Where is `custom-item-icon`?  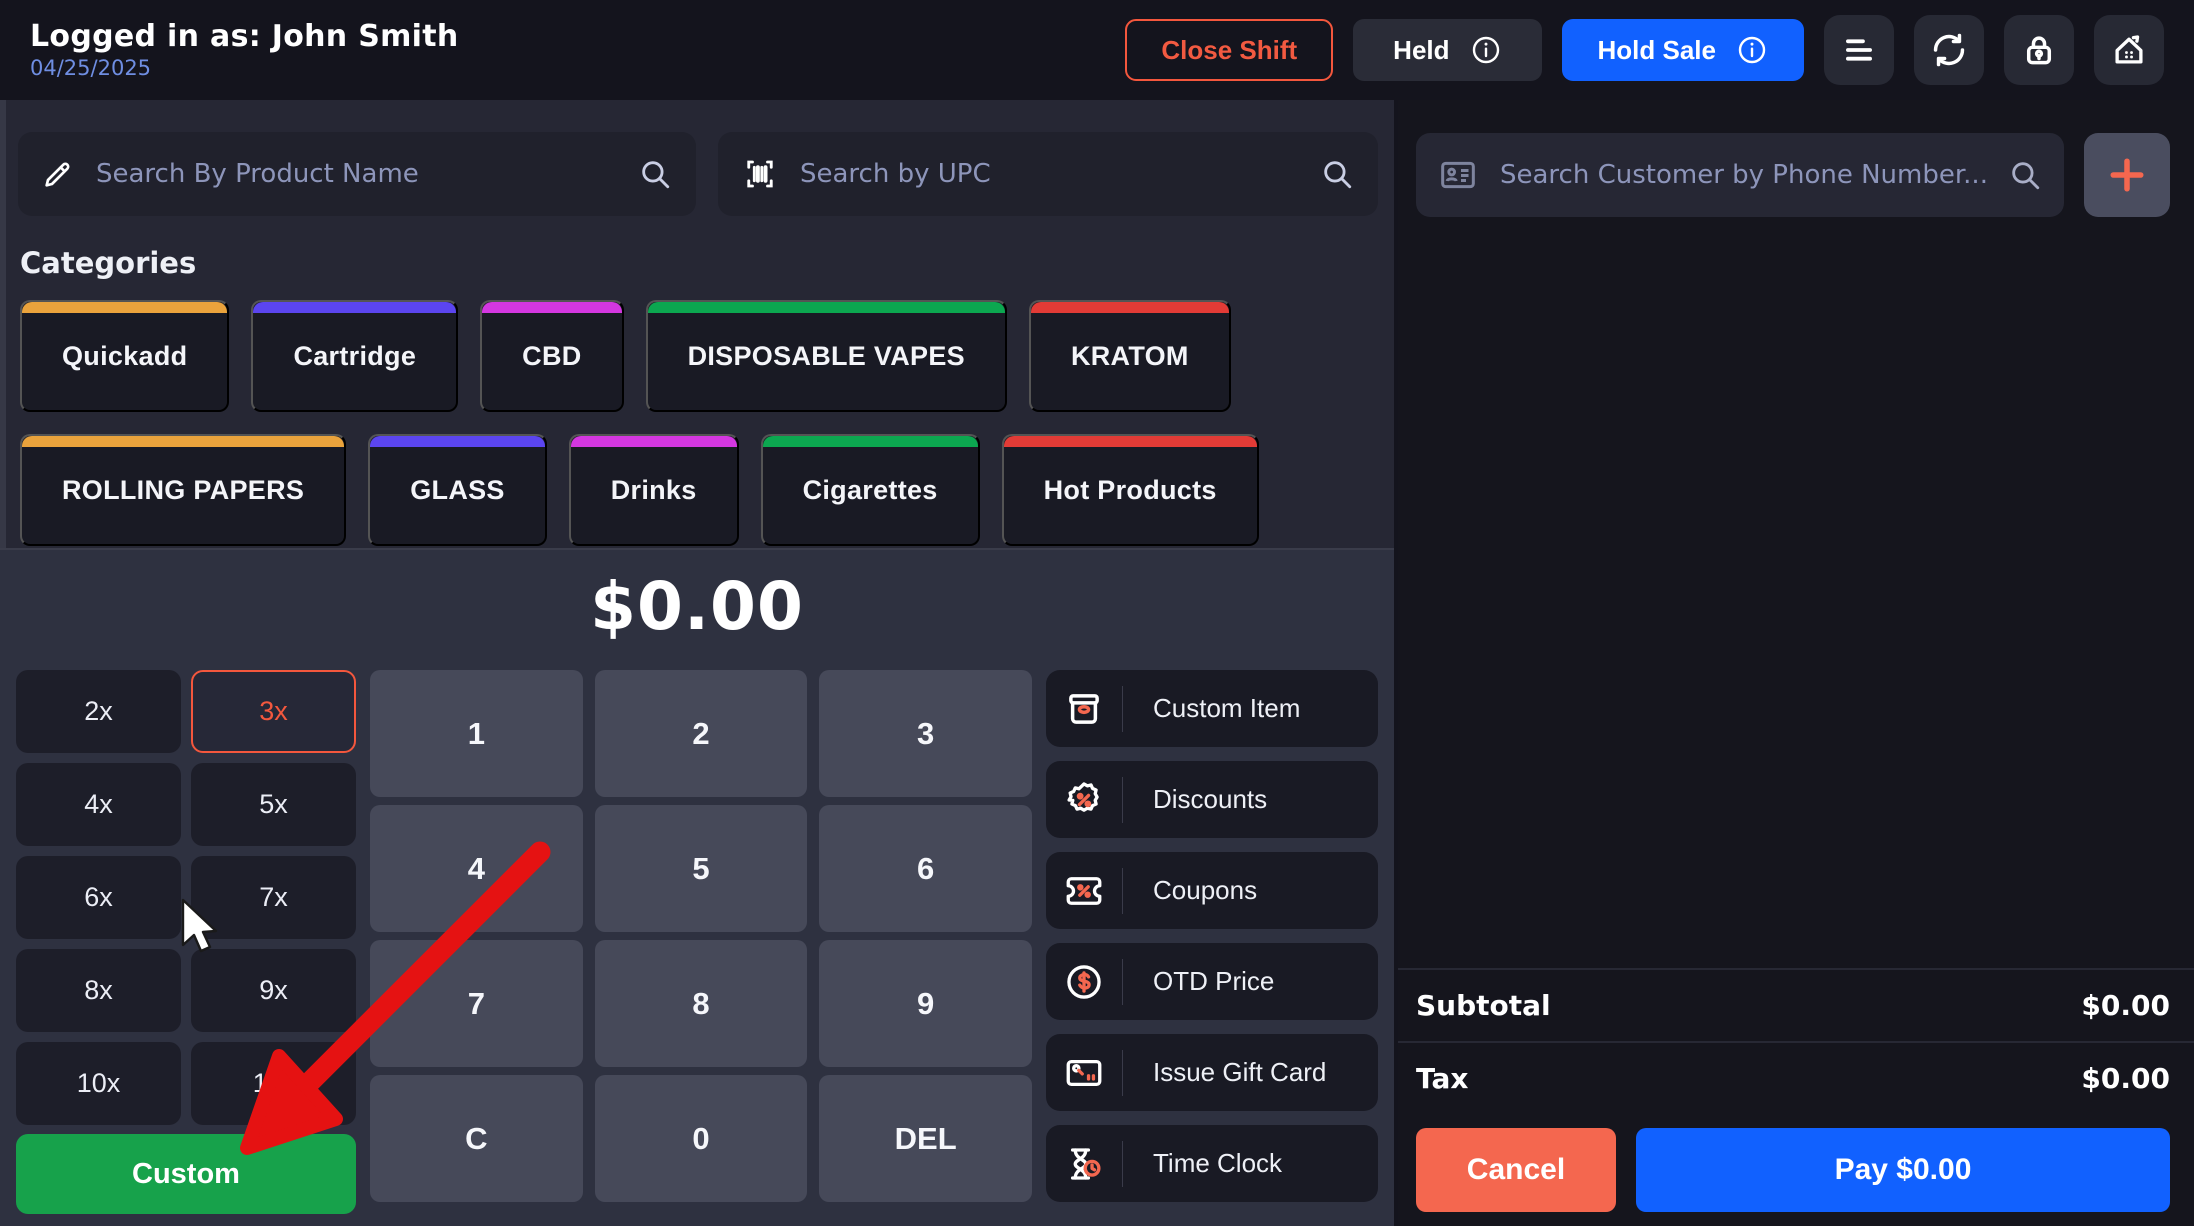
custom-item-icon is located at coordinates (1084, 709).